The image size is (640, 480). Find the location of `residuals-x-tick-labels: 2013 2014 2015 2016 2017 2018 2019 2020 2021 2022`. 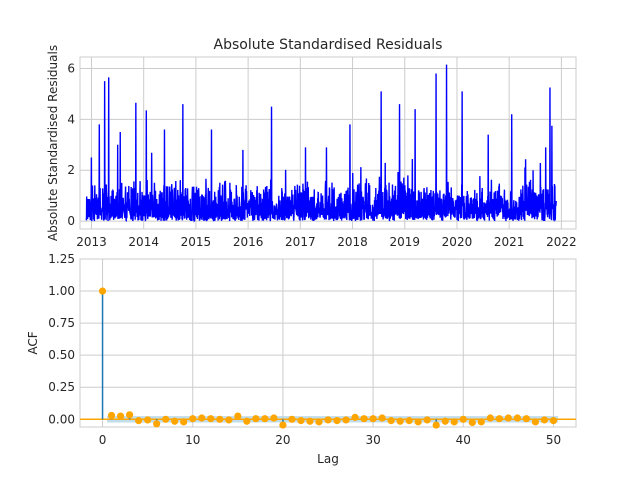

residuals-x-tick-labels: 2013 2014 2015 2016 2017 2018 2019 2020 2021 2022 is located at coordinates (326, 242).